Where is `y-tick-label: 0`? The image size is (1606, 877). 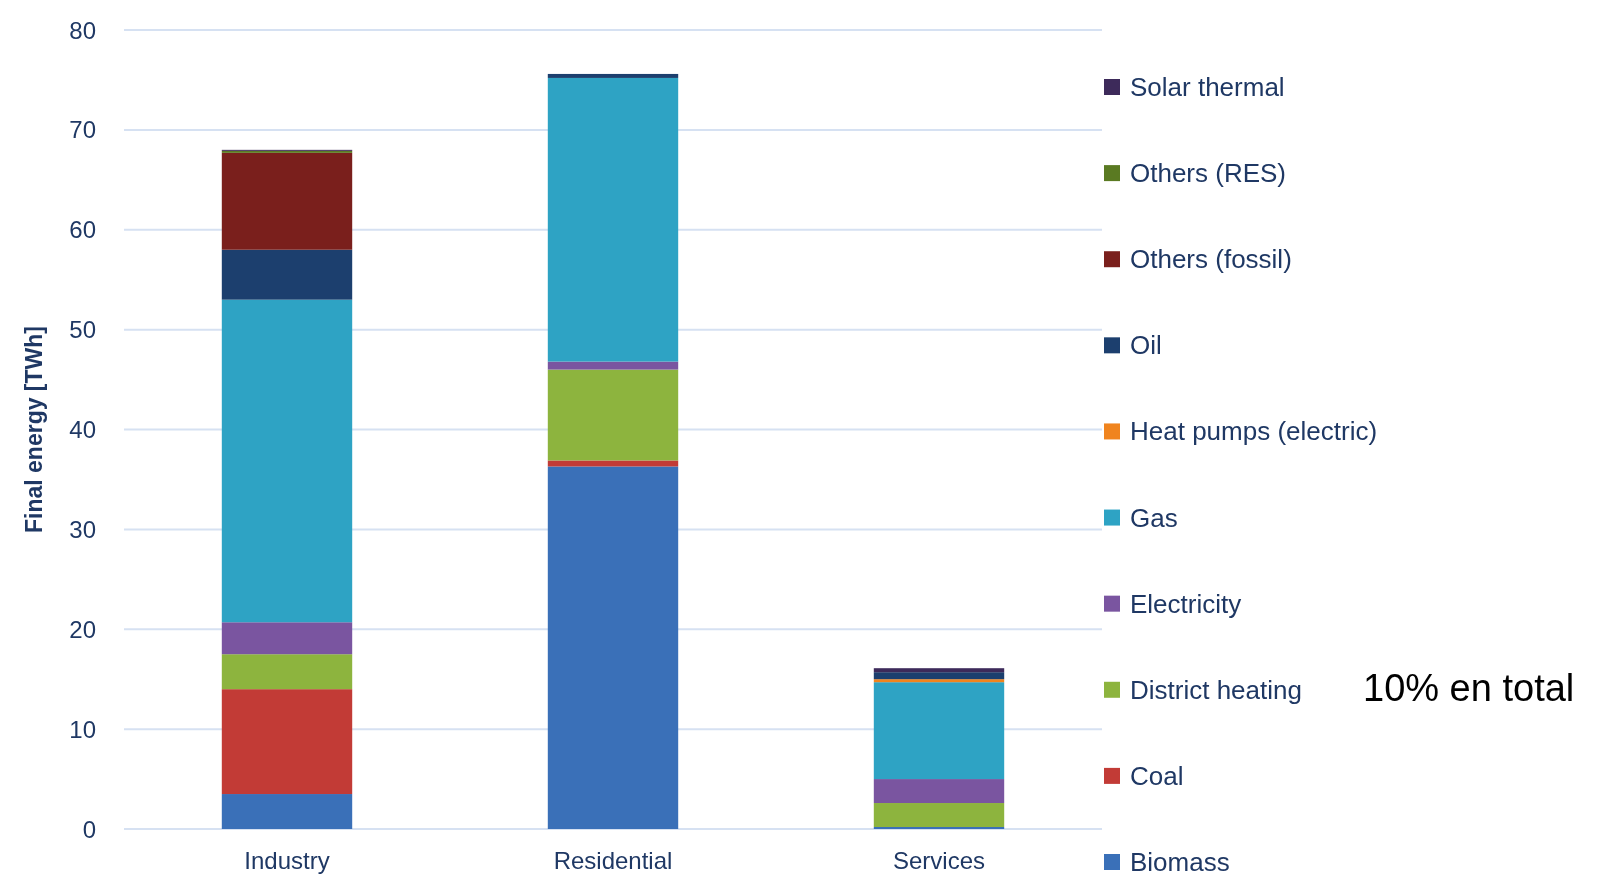
y-tick-label: 0 is located at coordinates (89, 829).